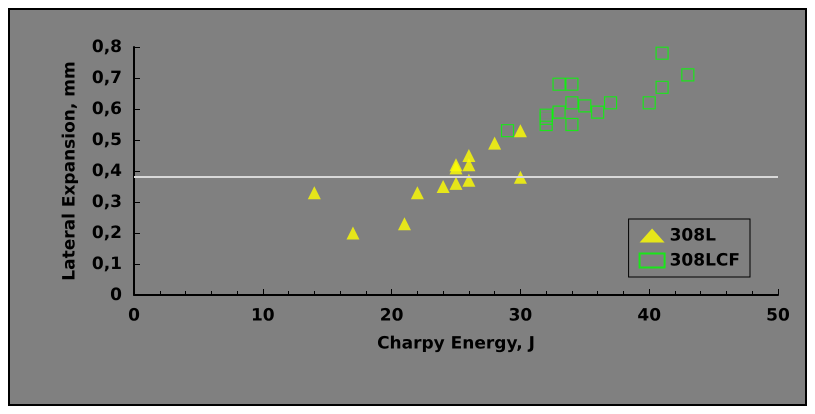 The width and height of the screenshot is (815, 414). Describe the element at coordinates (70, 171) in the screenshot. I see `y-axis-title: Lateral Expansion, mm` at that location.